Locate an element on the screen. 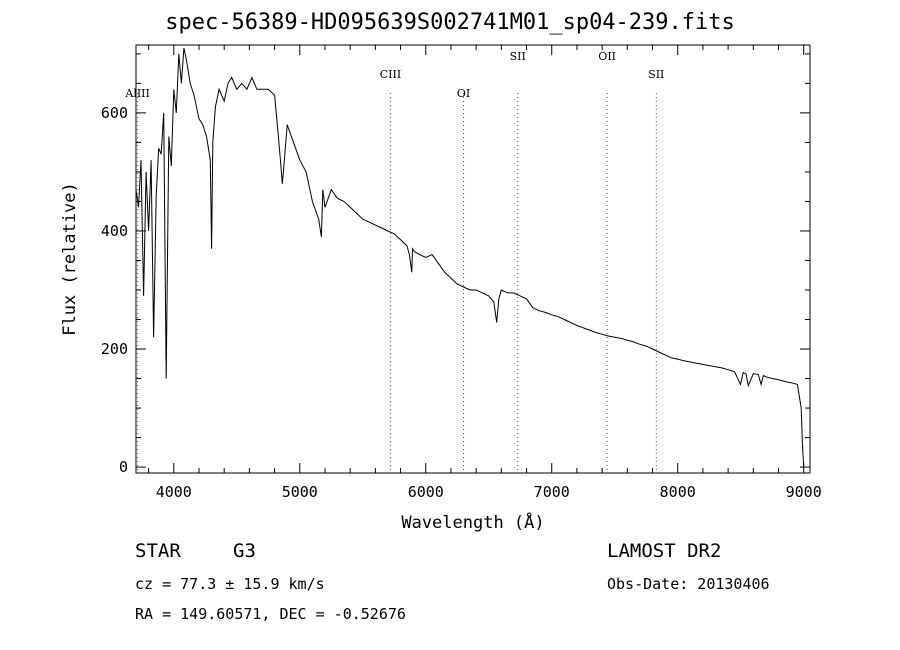 This screenshot has width=900, height=650. x-axis-label: Wavelength (Å) is located at coordinates (472, 522).